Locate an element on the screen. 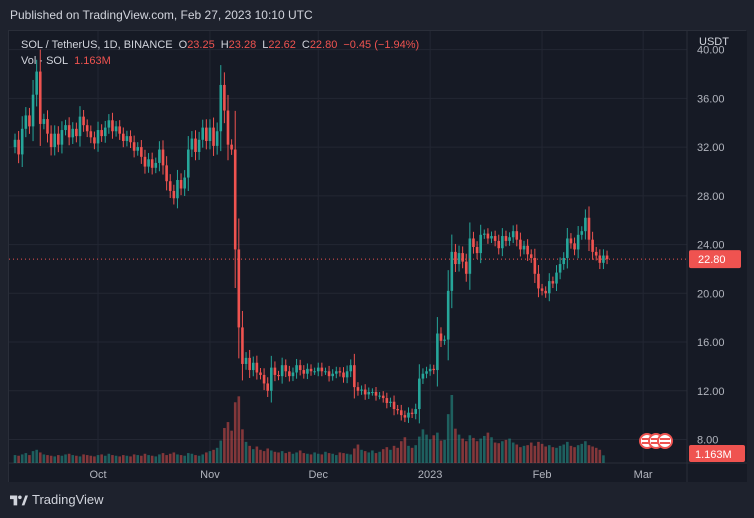  high-key: H is located at coordinates (224, 45).